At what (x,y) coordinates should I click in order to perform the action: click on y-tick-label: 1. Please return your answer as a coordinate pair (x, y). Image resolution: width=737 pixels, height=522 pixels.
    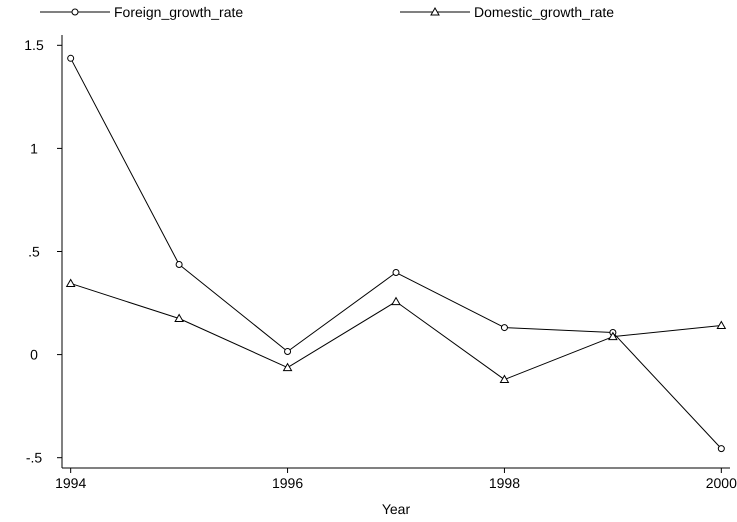
    Looking at the image, I should click on (34, 148).